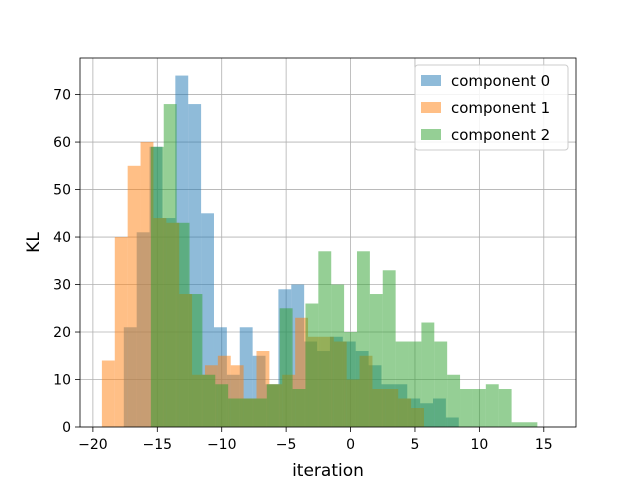  I want to click on y-tick-label: 60, so click(62, 143).